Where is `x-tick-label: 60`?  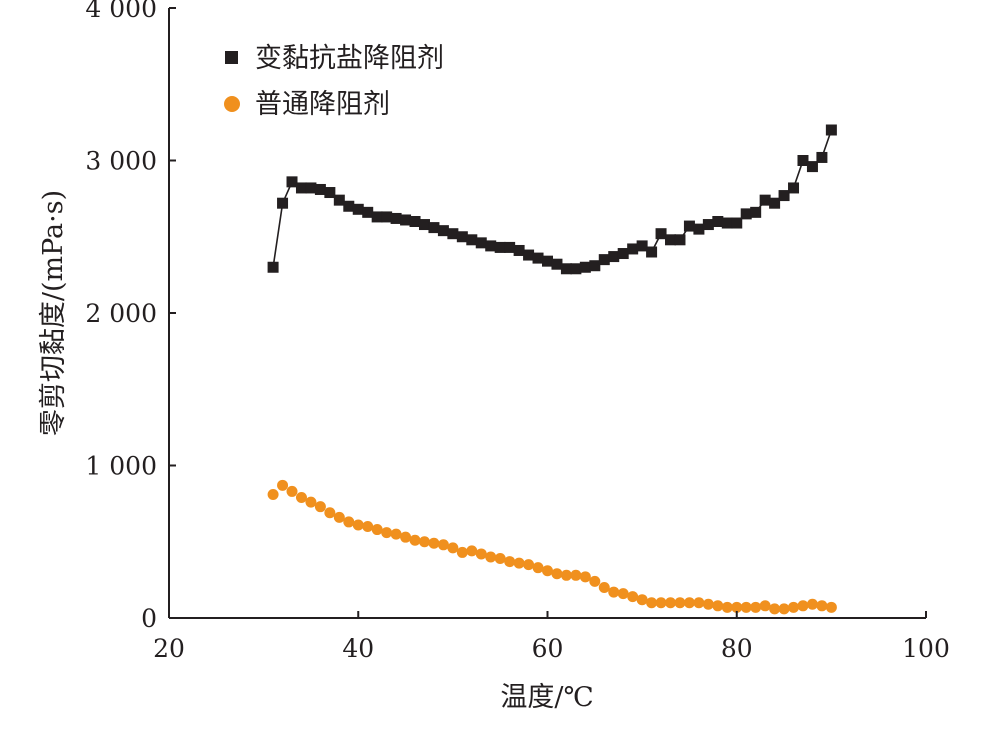 x-tick-label: 60 is located at coordinates (548, 648).